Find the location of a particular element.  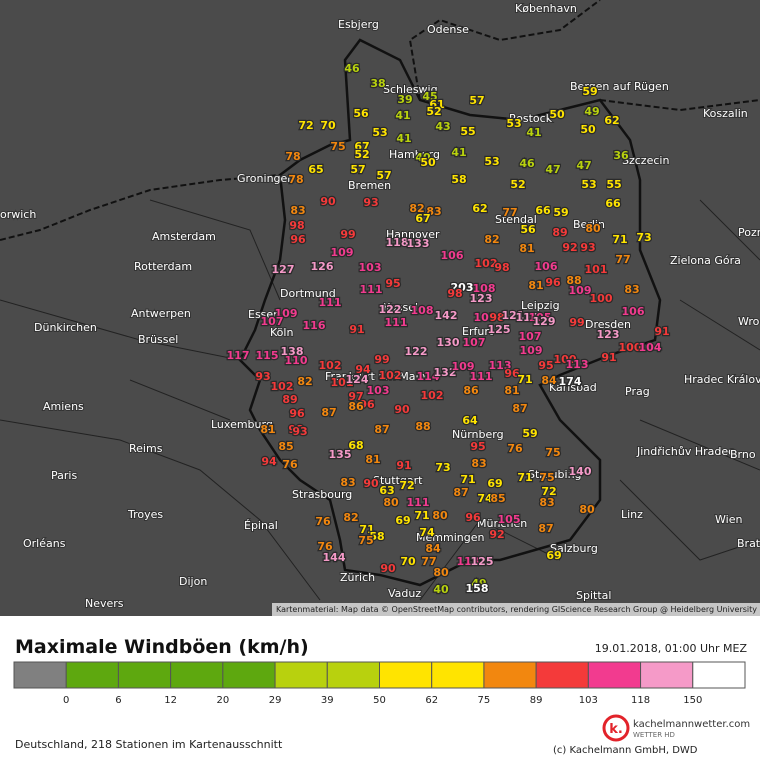

station-value: 132 is located at coordinates (445, 372).